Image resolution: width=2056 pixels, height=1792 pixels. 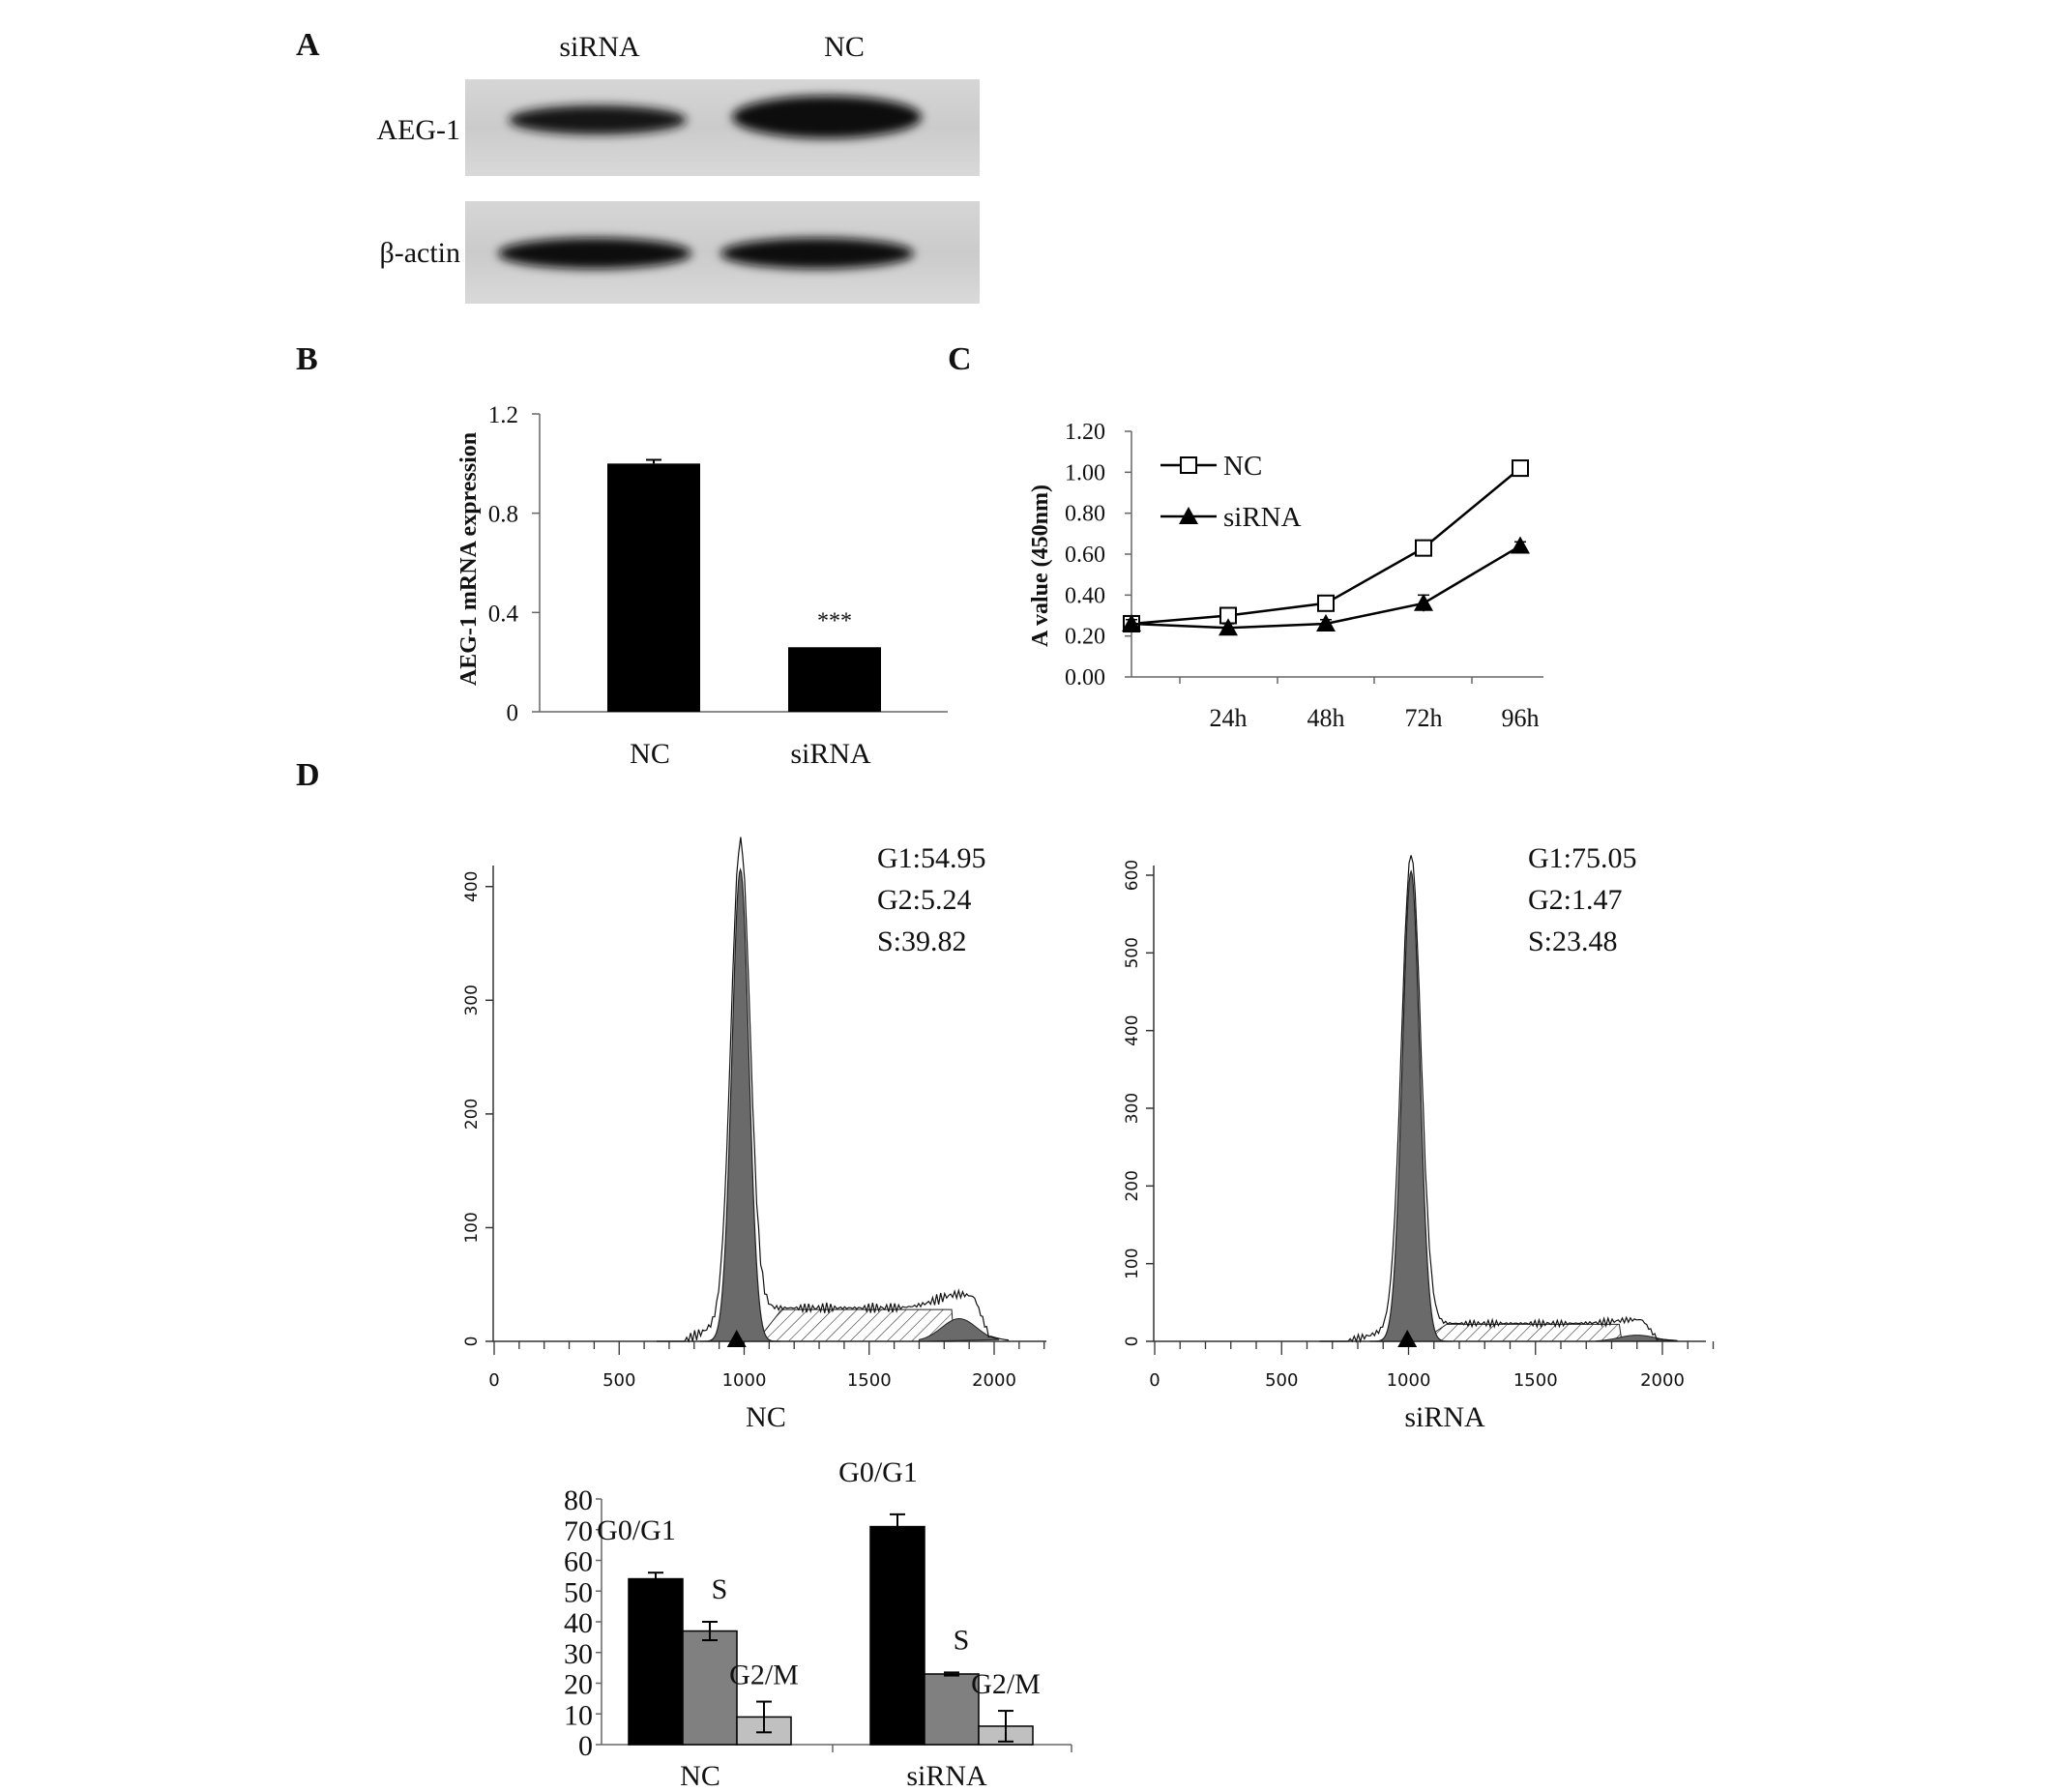 What do you see at coordinates (817, 254) in the screenshot?
I see `band-actin-nc` at bounding box center [817, 254].